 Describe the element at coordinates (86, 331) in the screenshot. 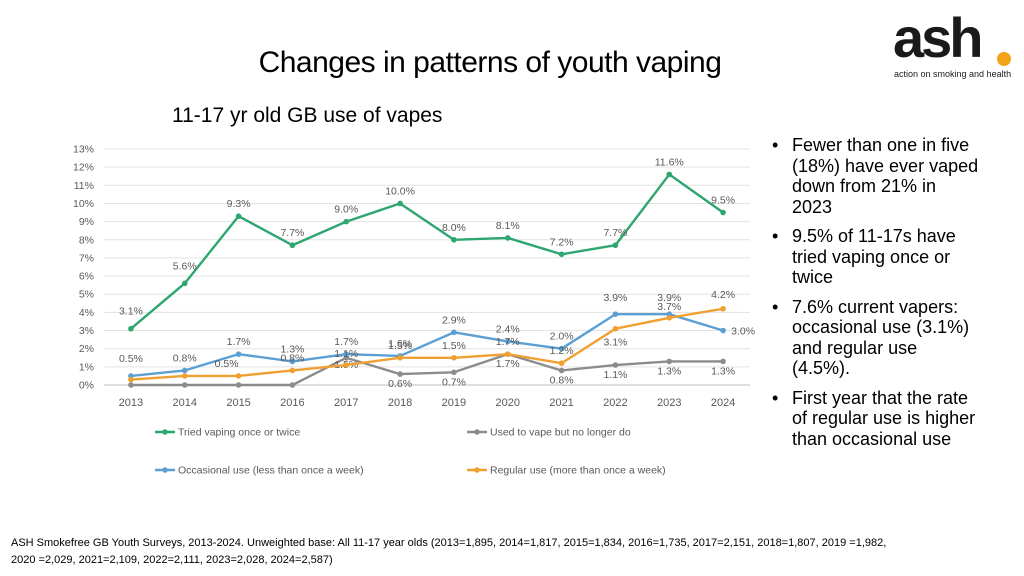

I see `y-tick-label: 3%` at that location.